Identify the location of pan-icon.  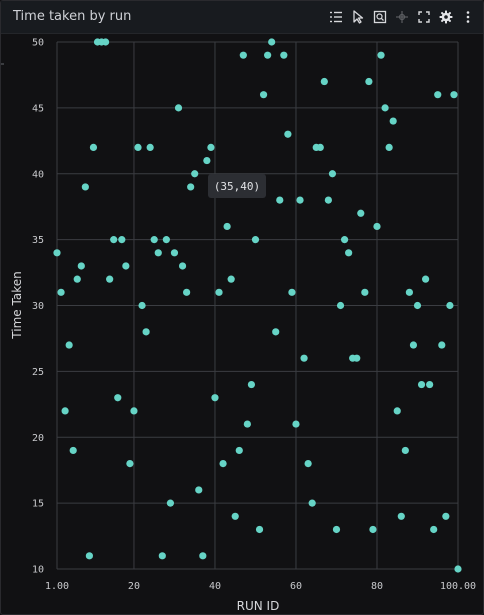
(402, 17).